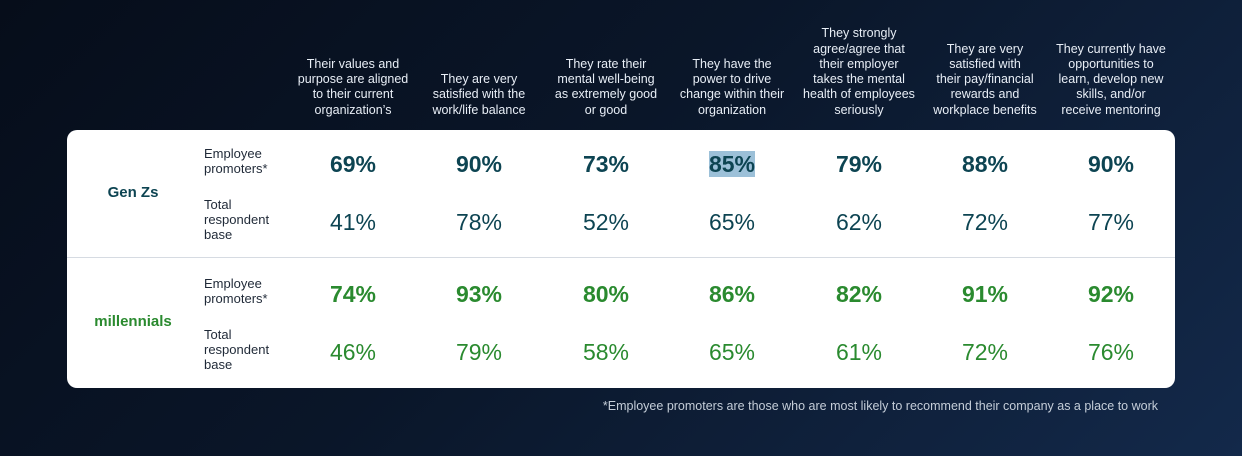 This screenshot has width=1242, height=456. I want to click on value-text: 62%, so click(859, 222).